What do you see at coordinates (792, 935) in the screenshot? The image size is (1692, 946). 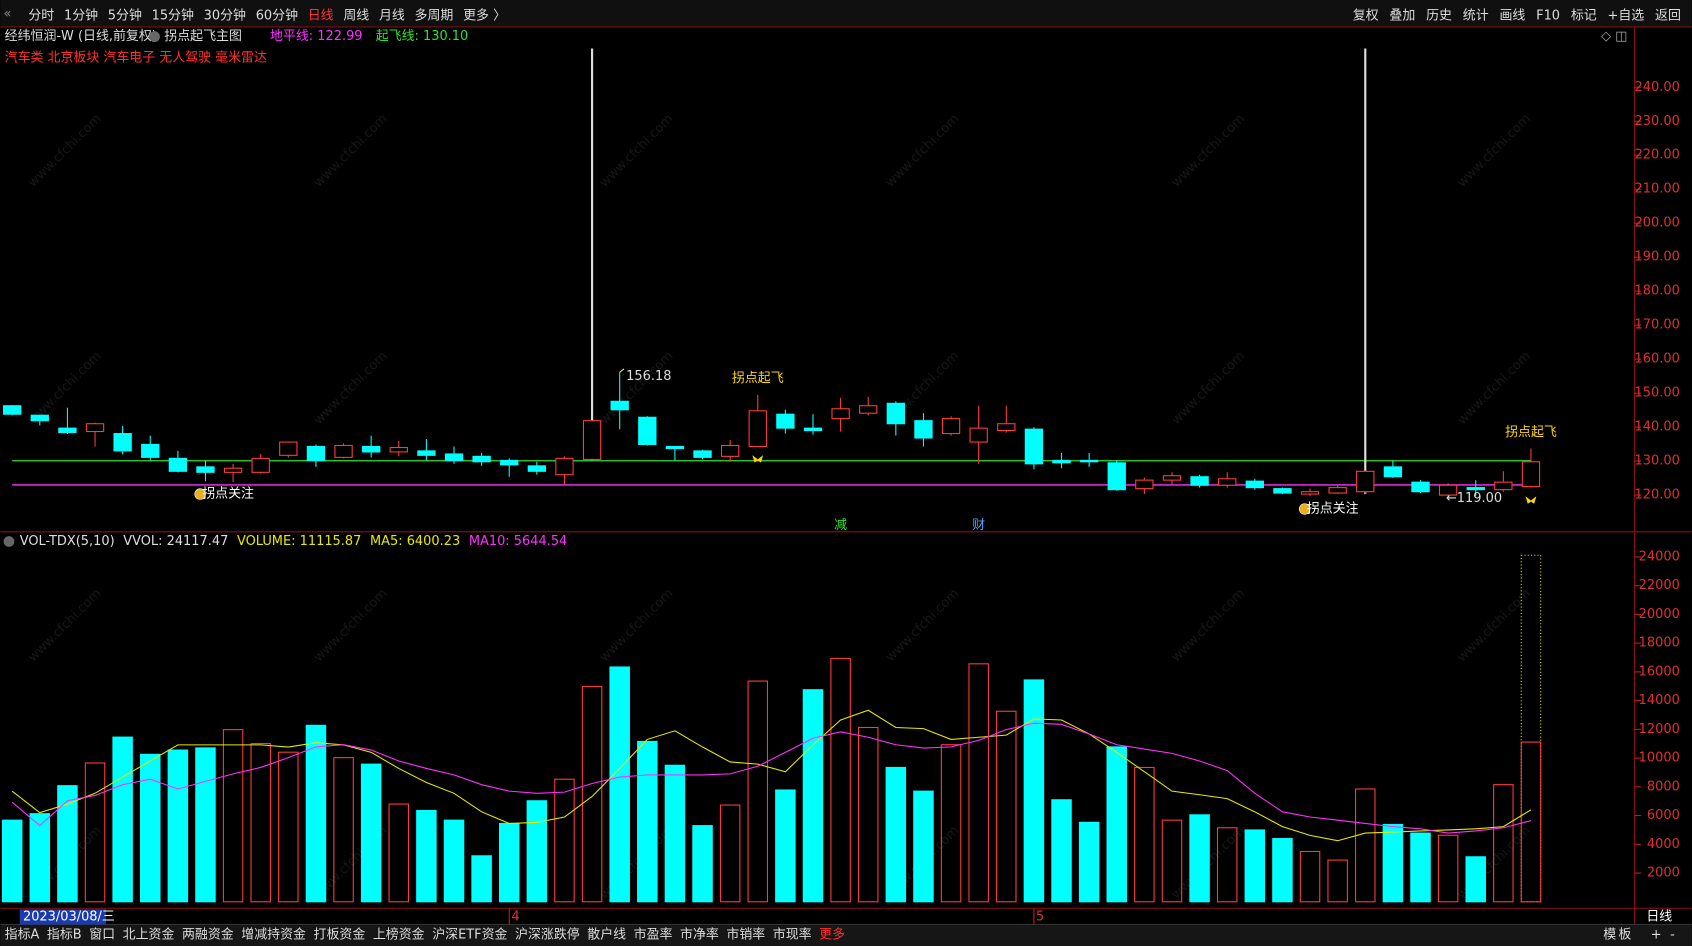 I see `indicator-tab: 市现率` at bounding box center [792, 935].